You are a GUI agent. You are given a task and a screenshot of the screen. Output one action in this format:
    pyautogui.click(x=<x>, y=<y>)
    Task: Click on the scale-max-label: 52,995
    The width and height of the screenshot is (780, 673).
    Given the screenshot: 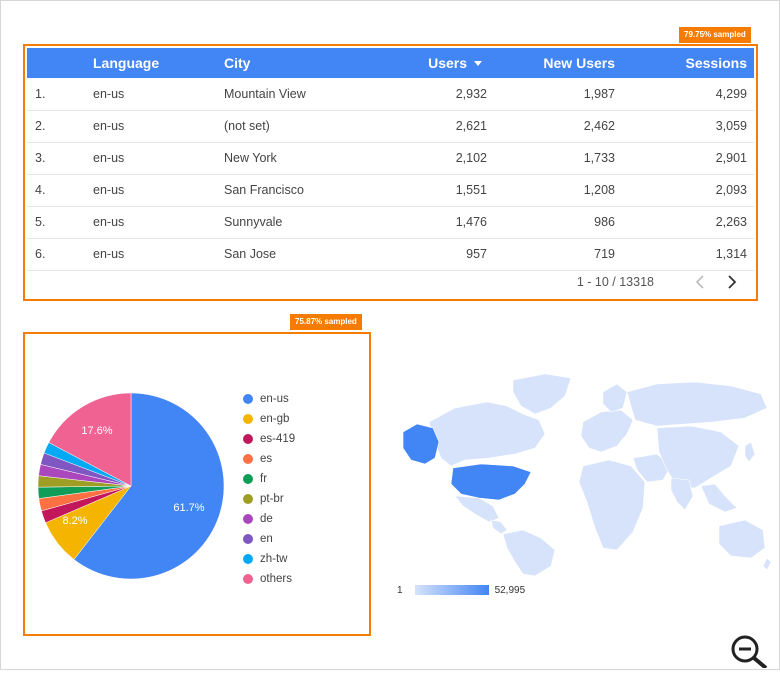 What is the action you would take?
    pyautogui.click(x=510, y=590)
    